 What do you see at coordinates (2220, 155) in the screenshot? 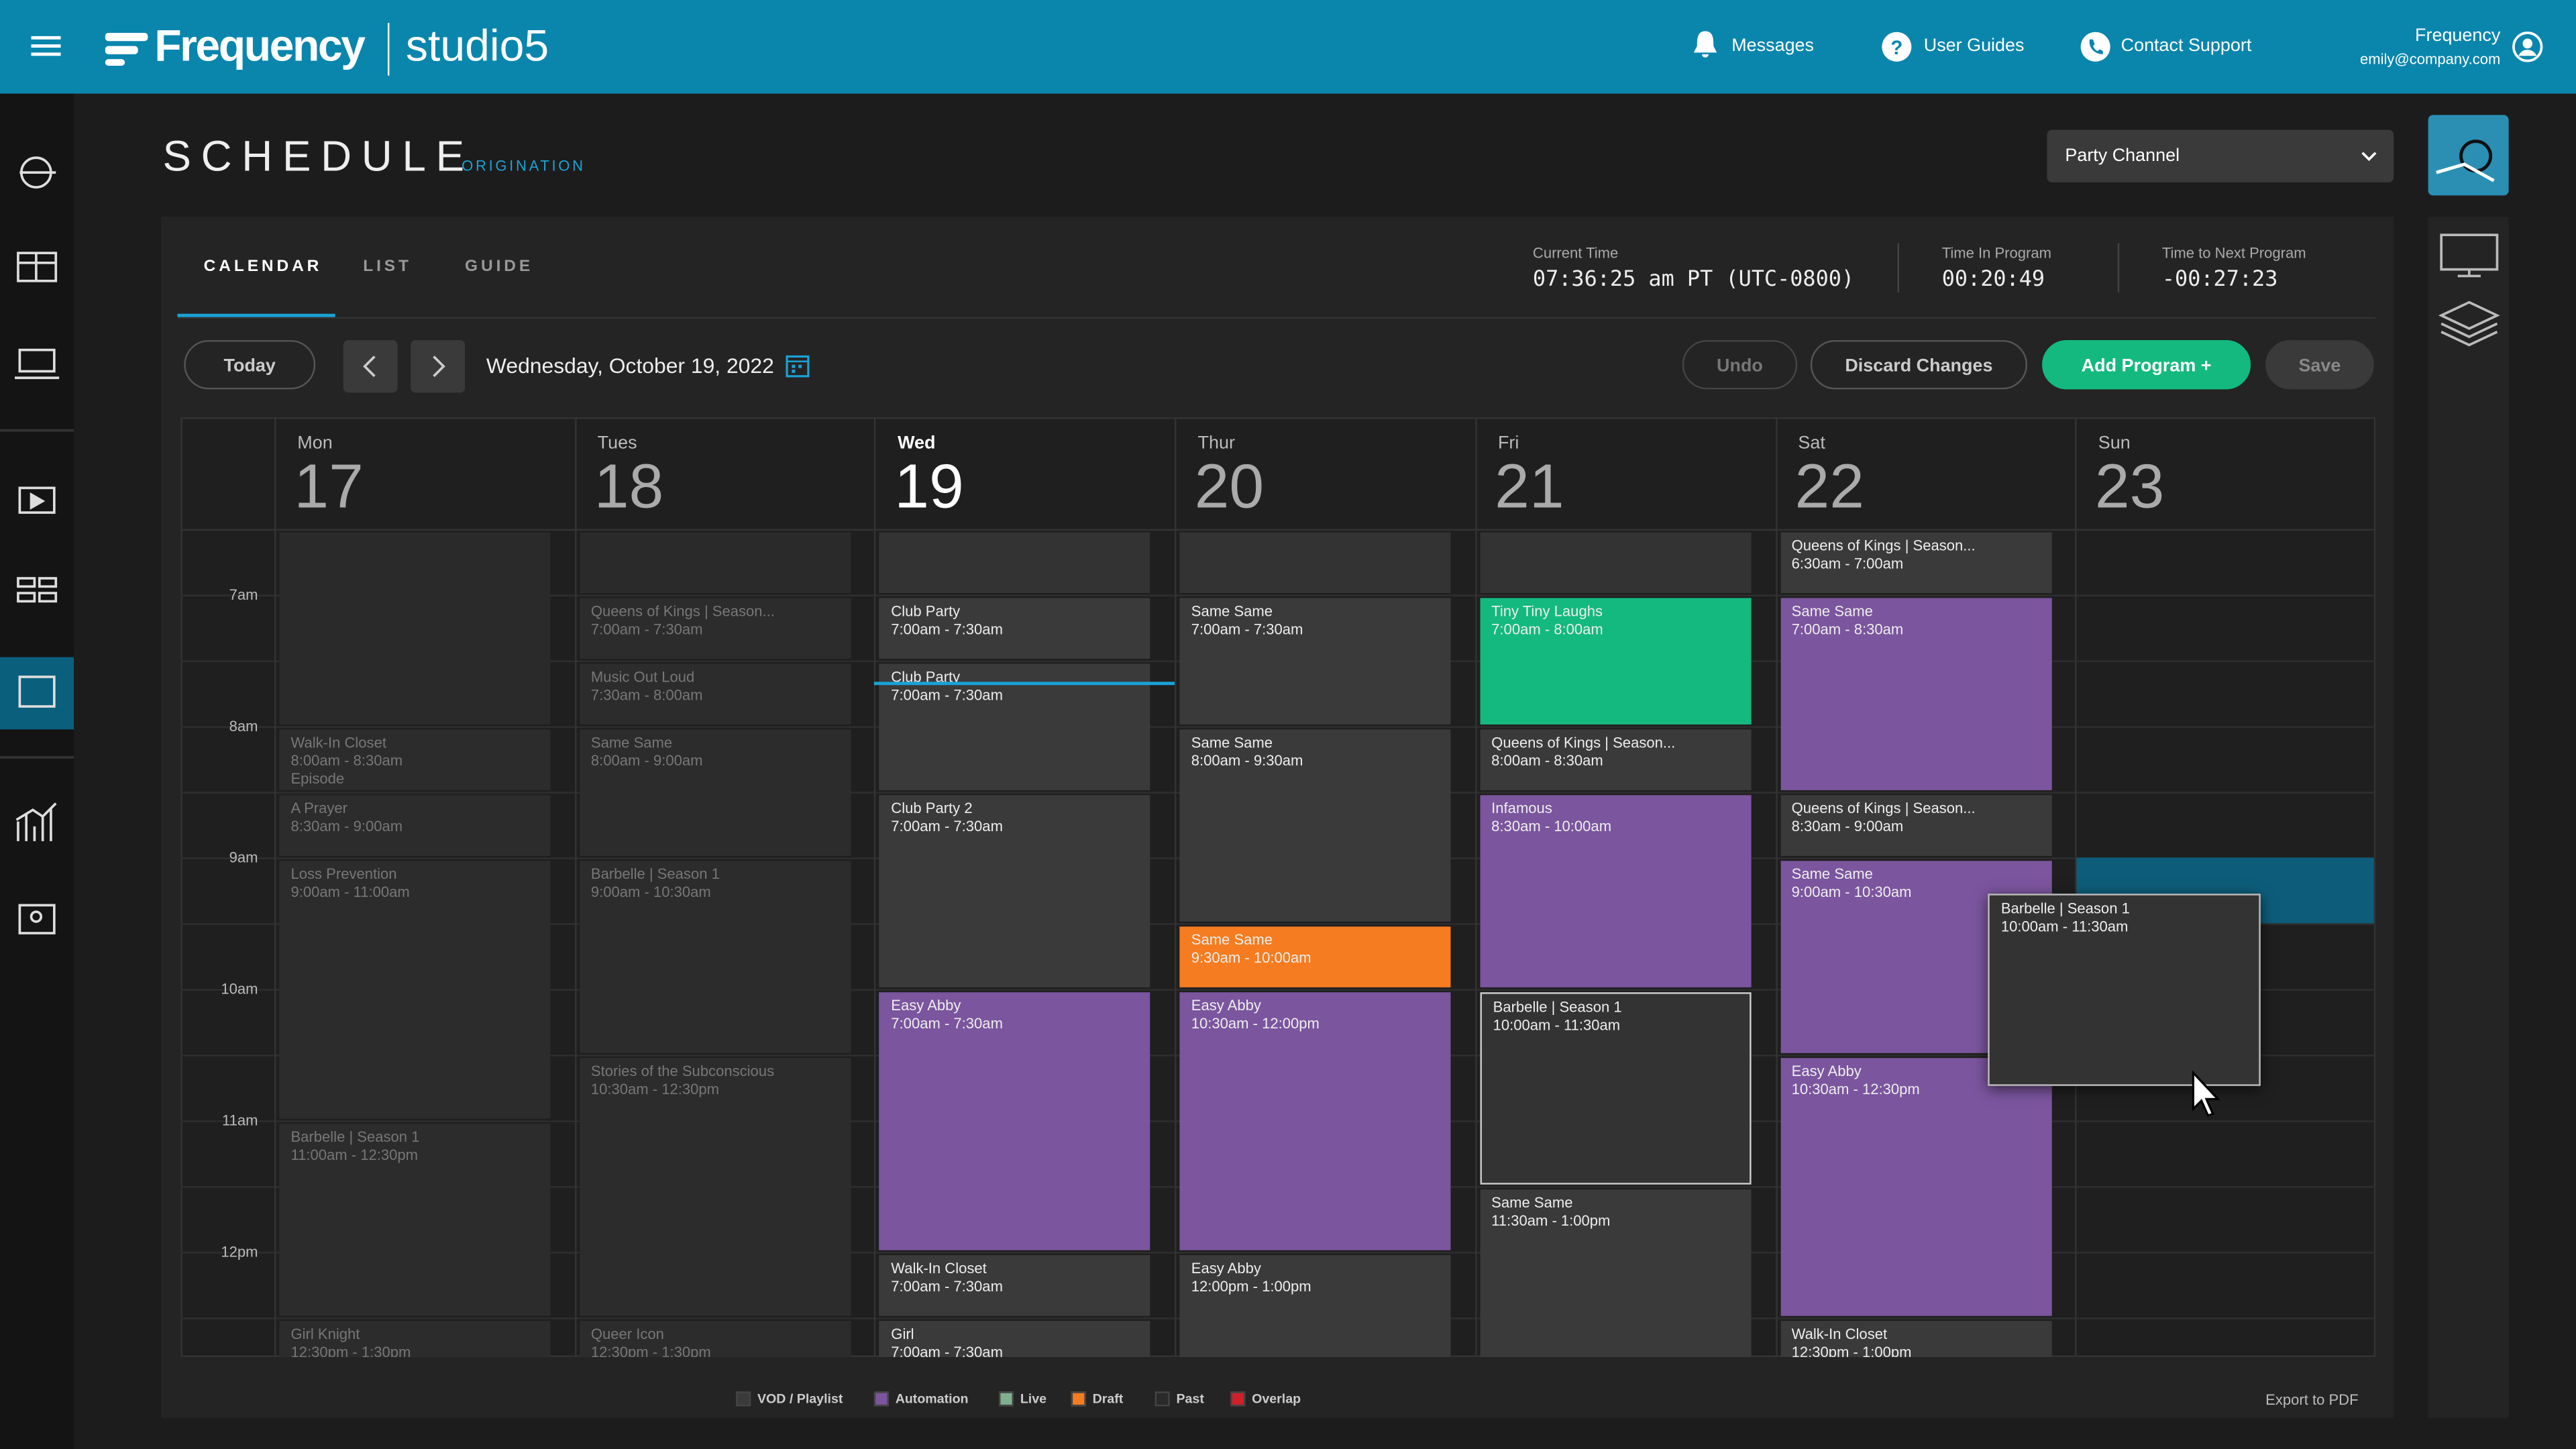
I see `channel-select: Party Channel` at bounding box center [2220, 155].